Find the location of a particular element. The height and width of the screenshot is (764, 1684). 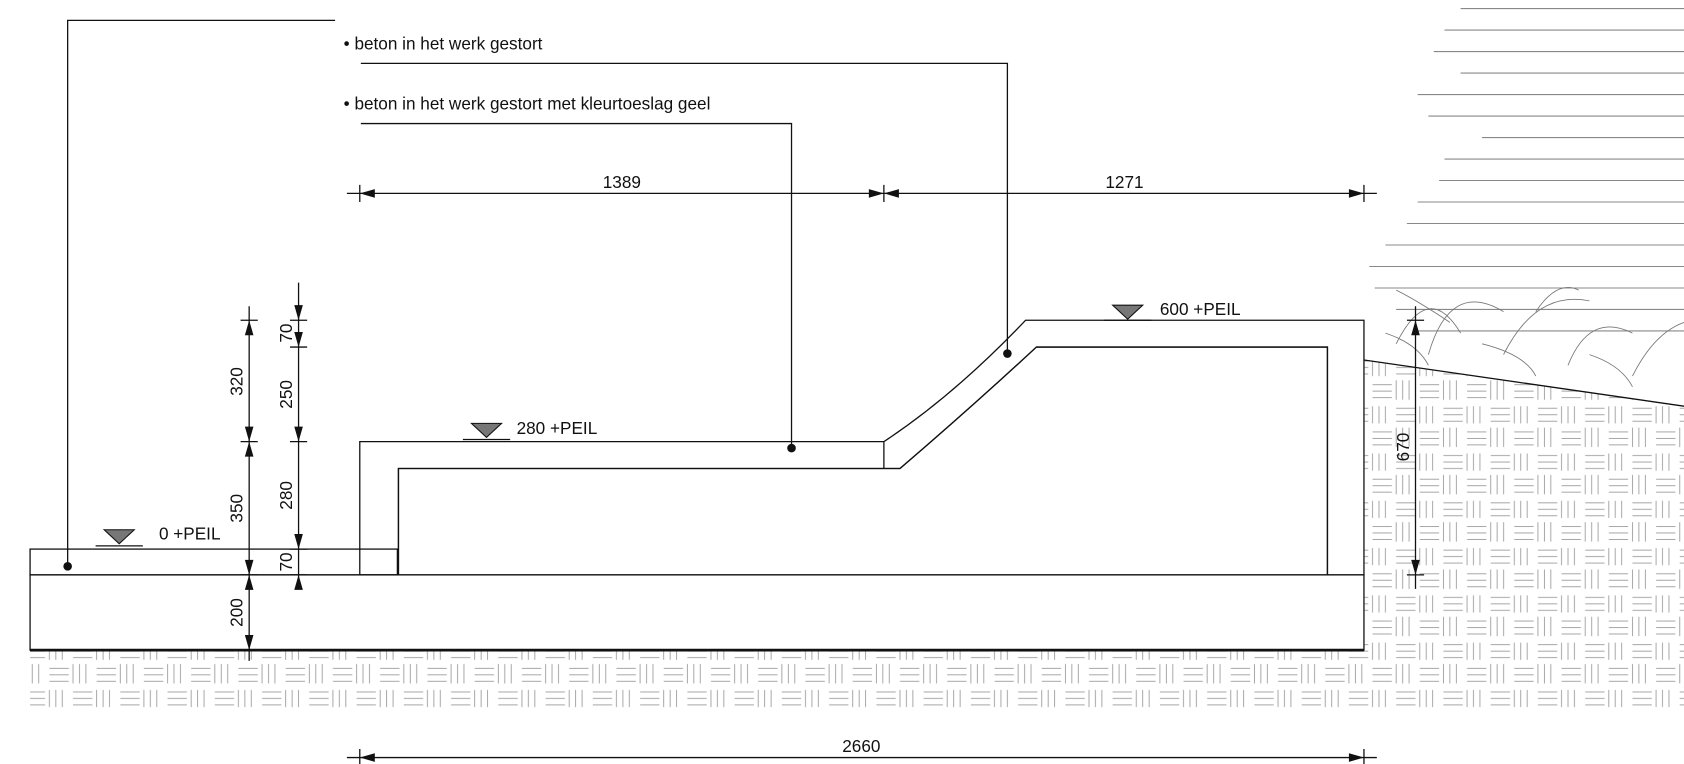

dimension: 200 is located at coordinates (237, 612).